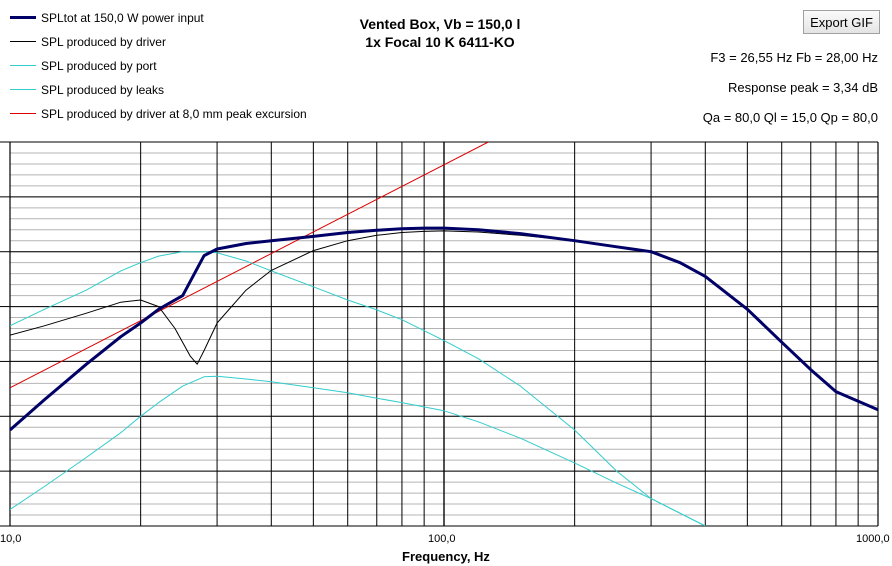 Image resolution: width=892 pixels, height=566 pixels. What do you see at coordinates (122, 18) in the screenshot?
I see `legend-label: SPLtot at 150,0 W power input` at bounding box center [122, 18].